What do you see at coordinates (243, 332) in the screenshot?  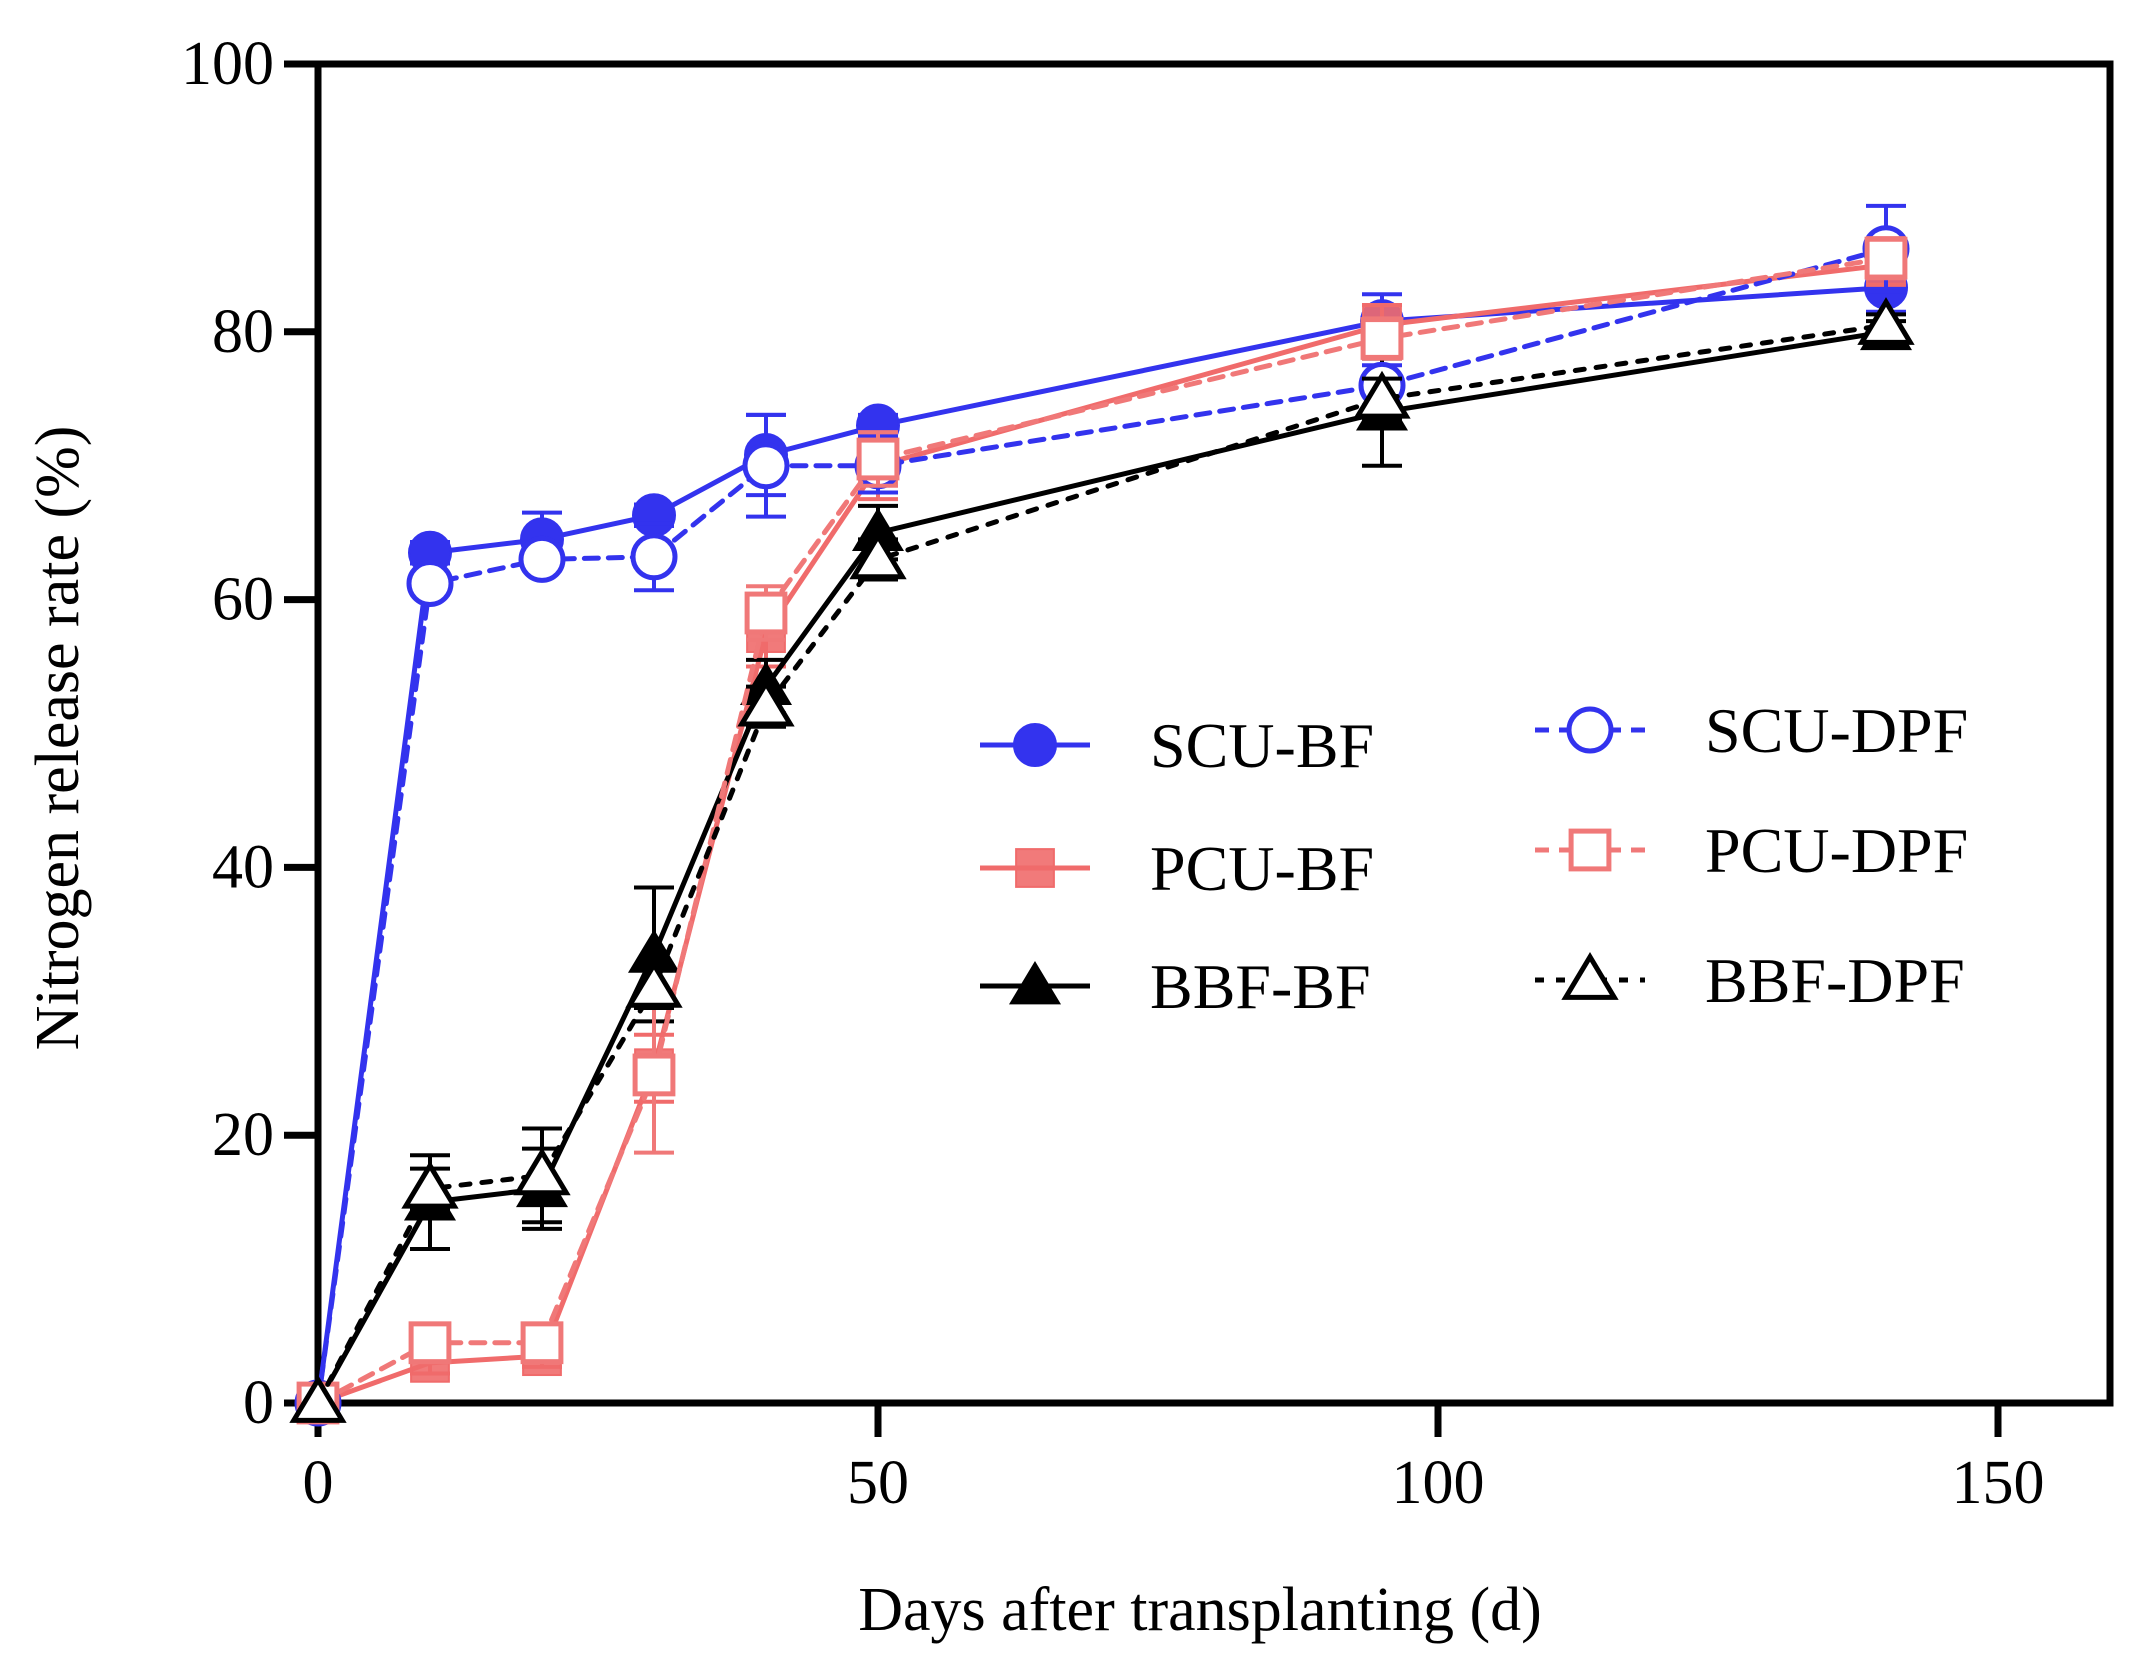 I see `y-tick-label: 80` at bounding box center [243, 332].